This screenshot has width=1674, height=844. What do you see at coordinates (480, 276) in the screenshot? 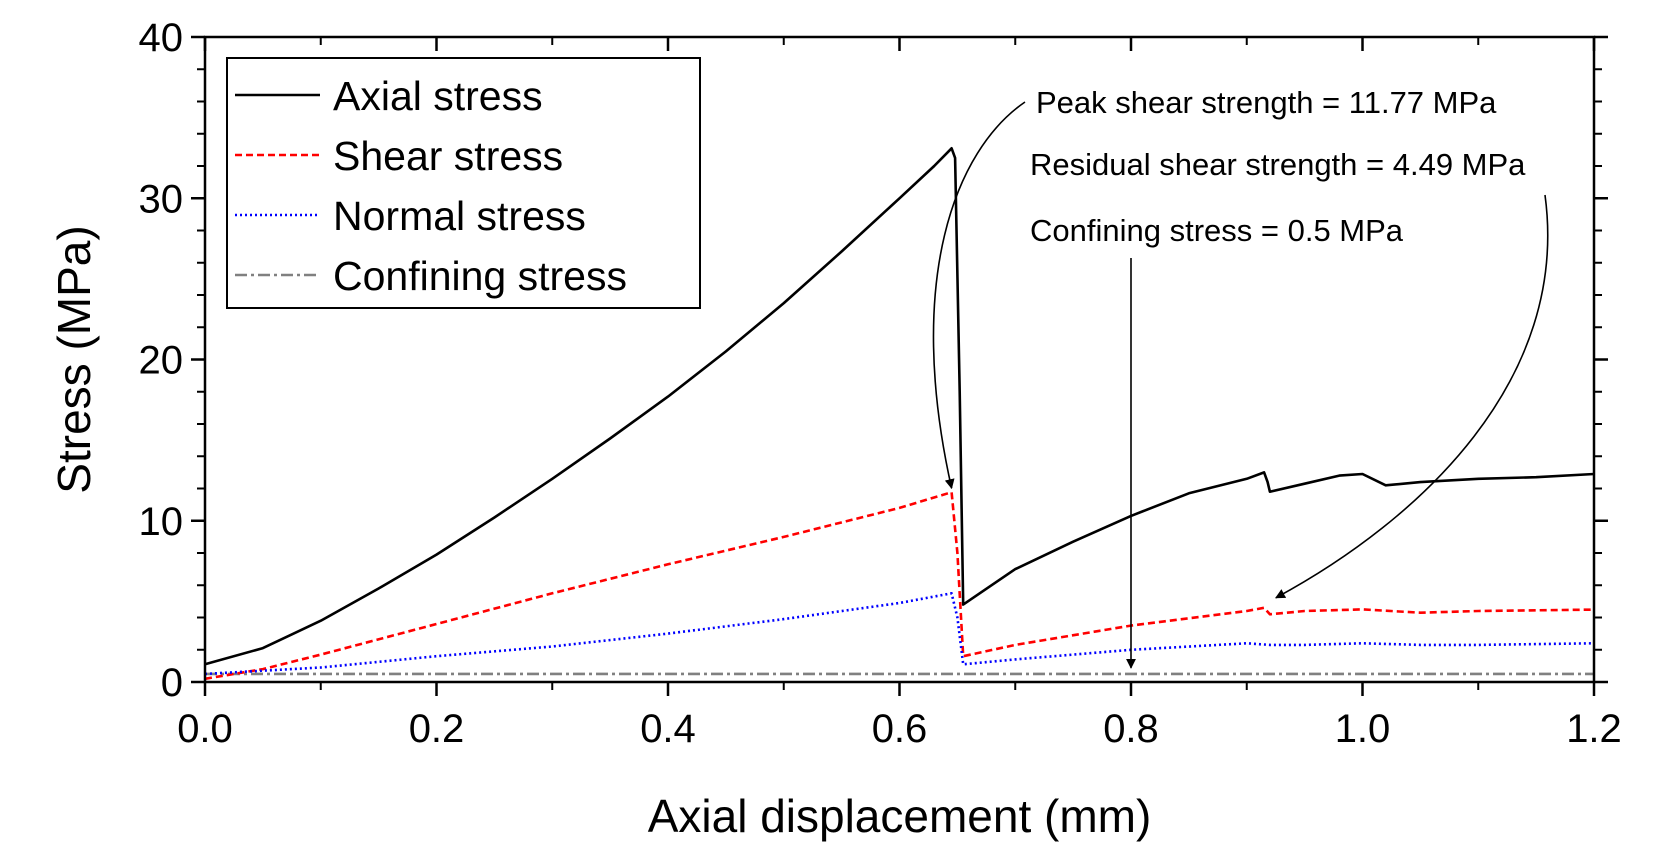
I see `legend-label-confining-stress: Confining stress` at bounding box center [480, 276].